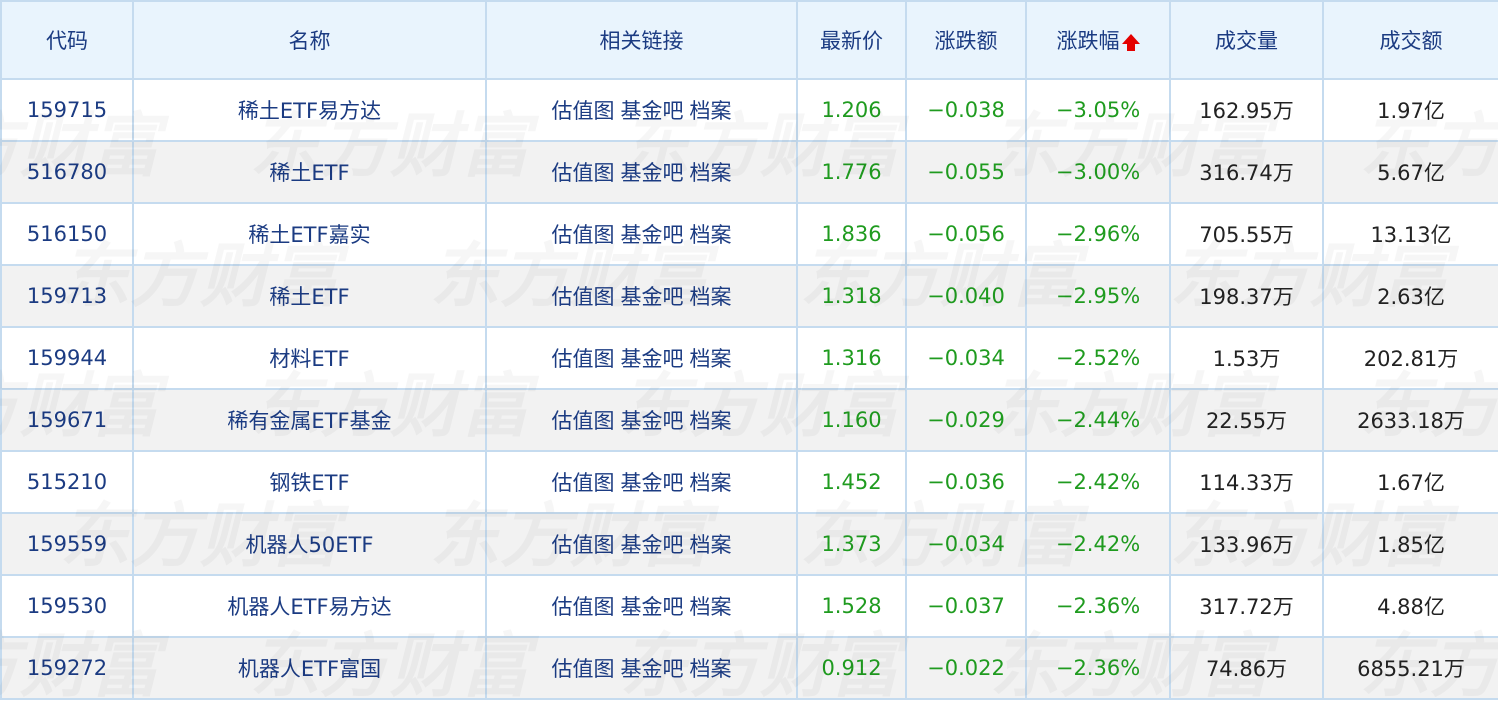 The width and height of the screenshot is (1498, 711). I want to click on latest-price: 1.160, so click(851, 420).